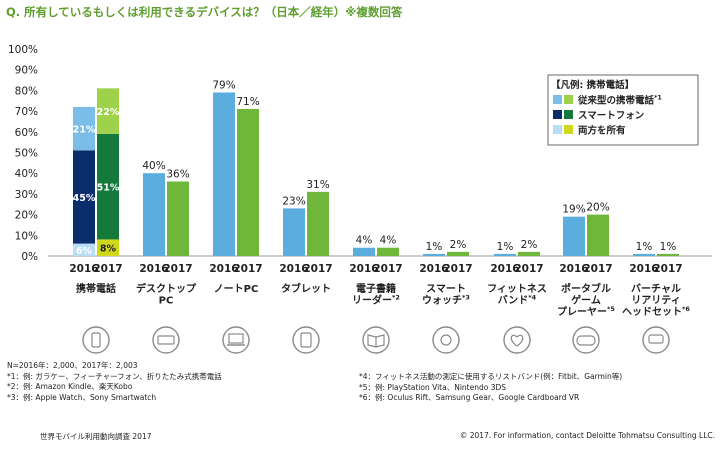 This screenshot has height=449, width=727. What do you see at coordinates (114, 376) in the screenshot?
I see `footnote: *1：例: ガラケー、フィーチャーフォン、折りたたみ式携帯電話` at bounding box center [114, 376].